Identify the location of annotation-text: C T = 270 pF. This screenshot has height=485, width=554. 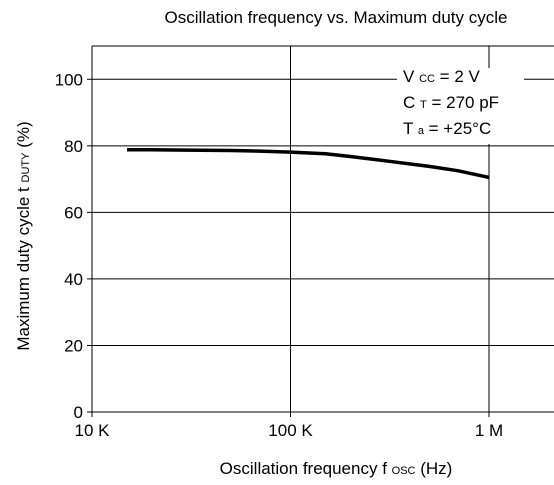
(451, 102).